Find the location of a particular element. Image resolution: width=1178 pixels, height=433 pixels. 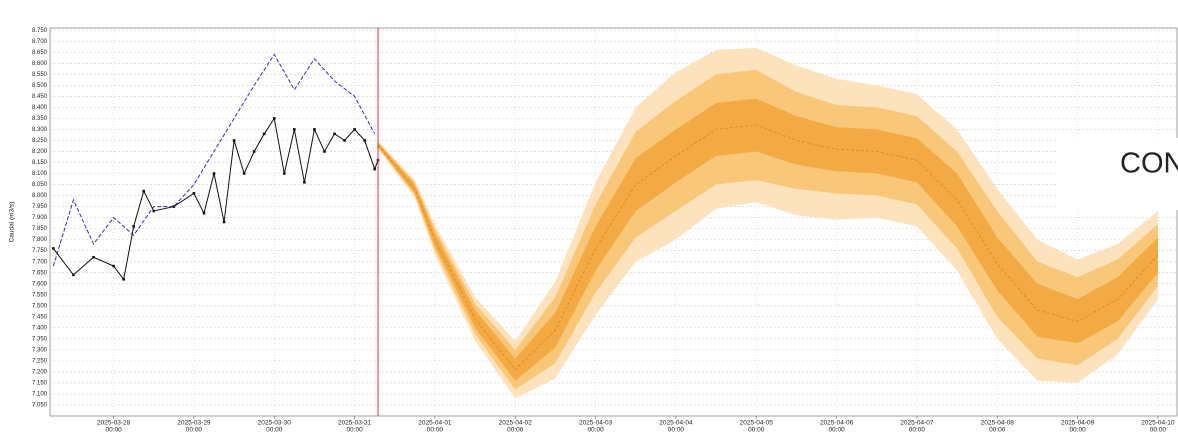

y-tick-label: 8.450 is located at coordinates (40, 97).